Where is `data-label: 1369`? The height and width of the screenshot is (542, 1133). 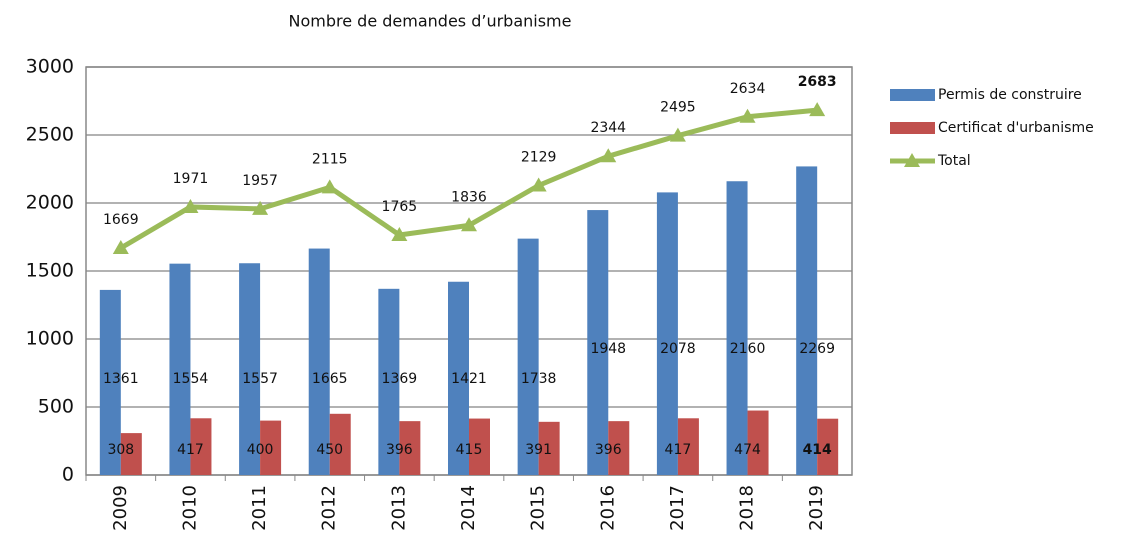
data-label: 1369 is located at coordinates (400, 379).